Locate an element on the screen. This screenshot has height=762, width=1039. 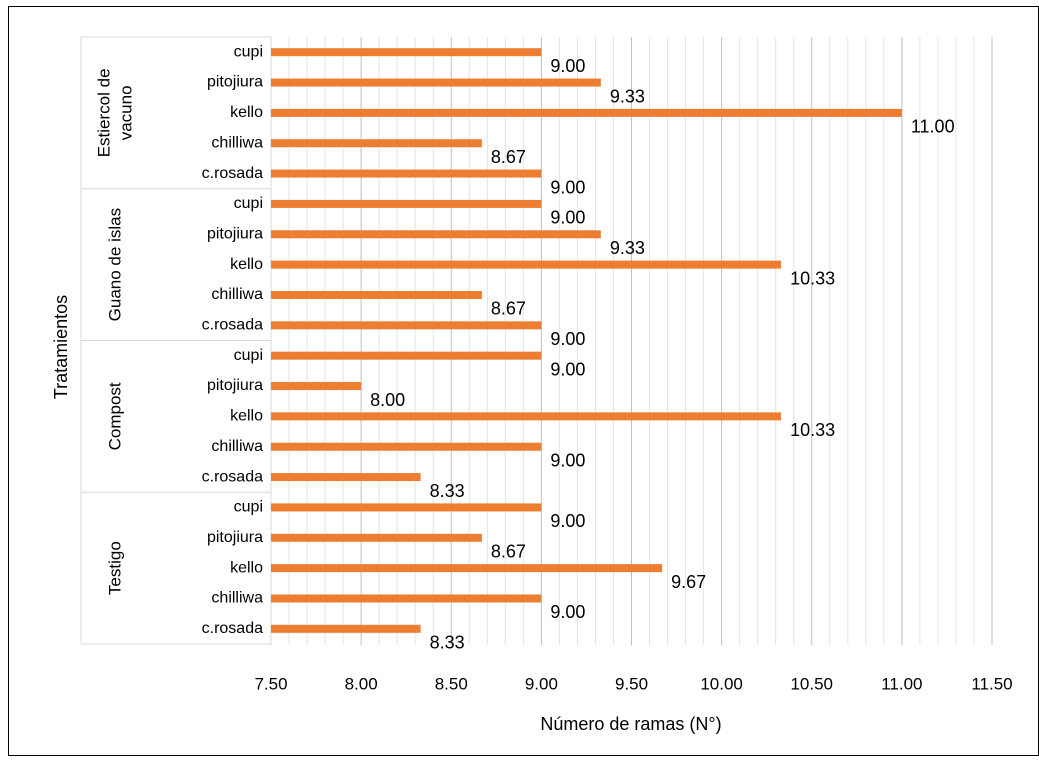
x-tick-label: 7.50 is located at coordinates (270, 683).